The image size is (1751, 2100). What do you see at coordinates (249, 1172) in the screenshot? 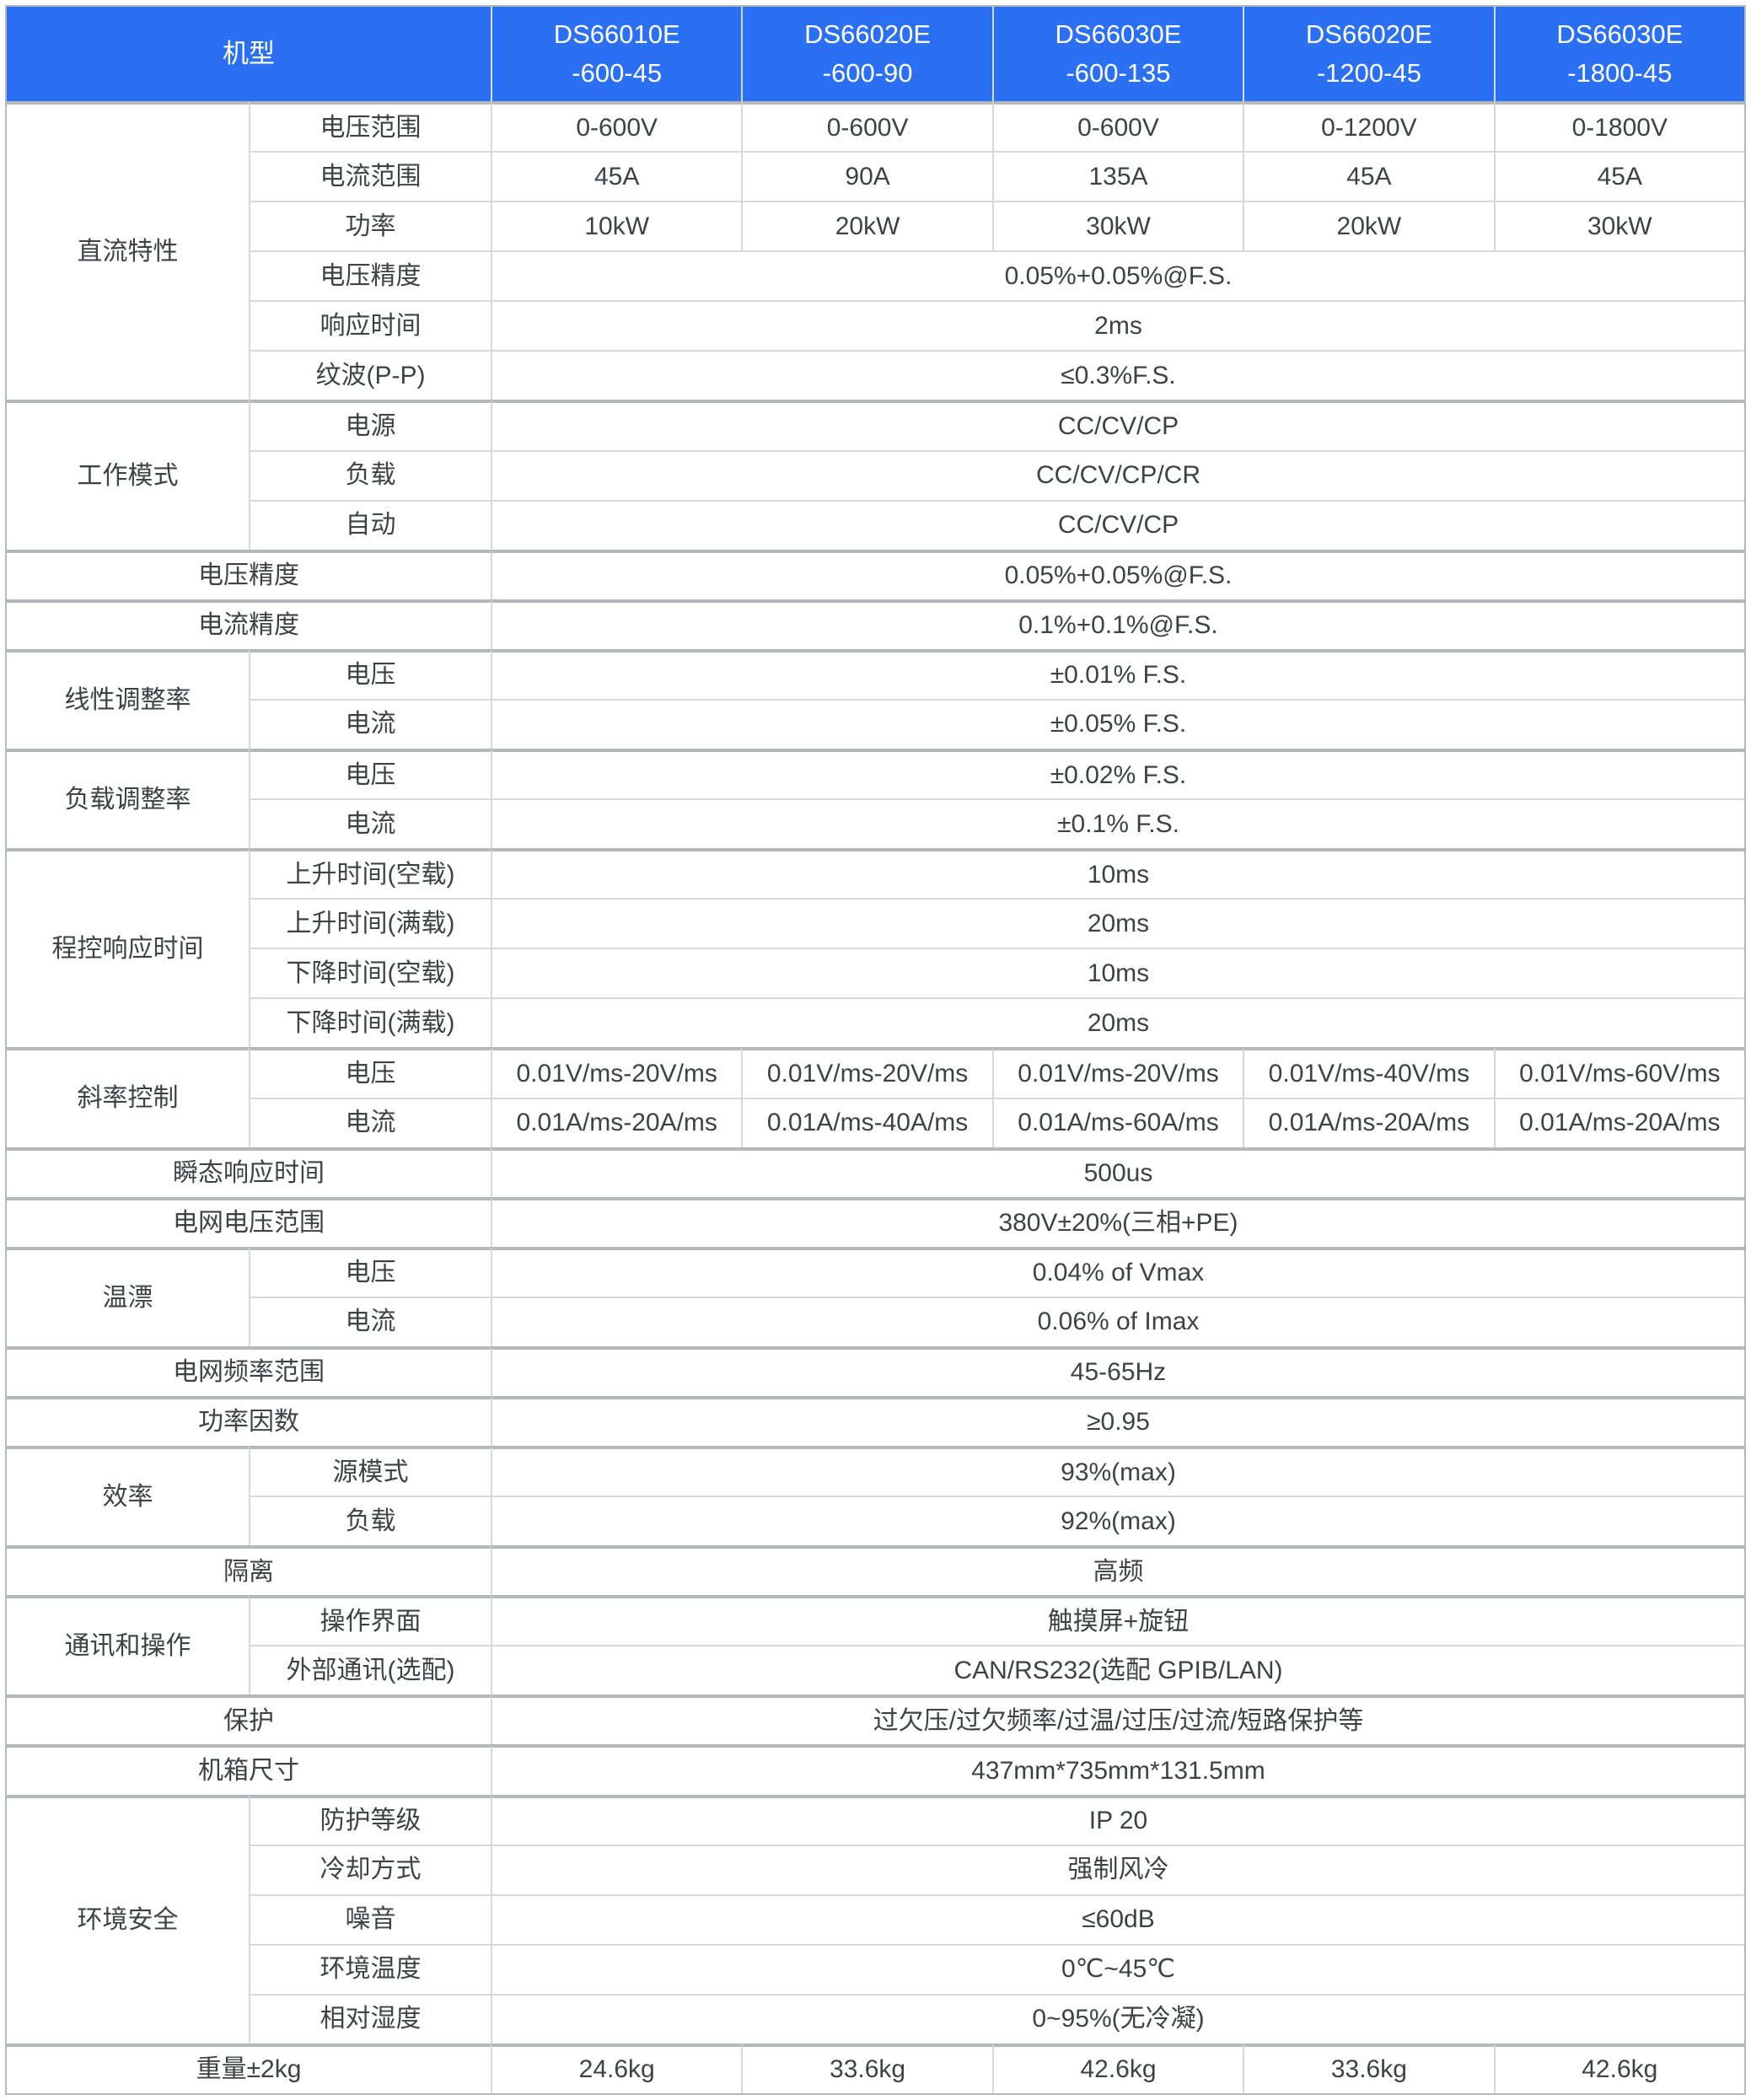
I see `spec-label-cell: 瞬态响应时间` at bounding box center [249, 1172].